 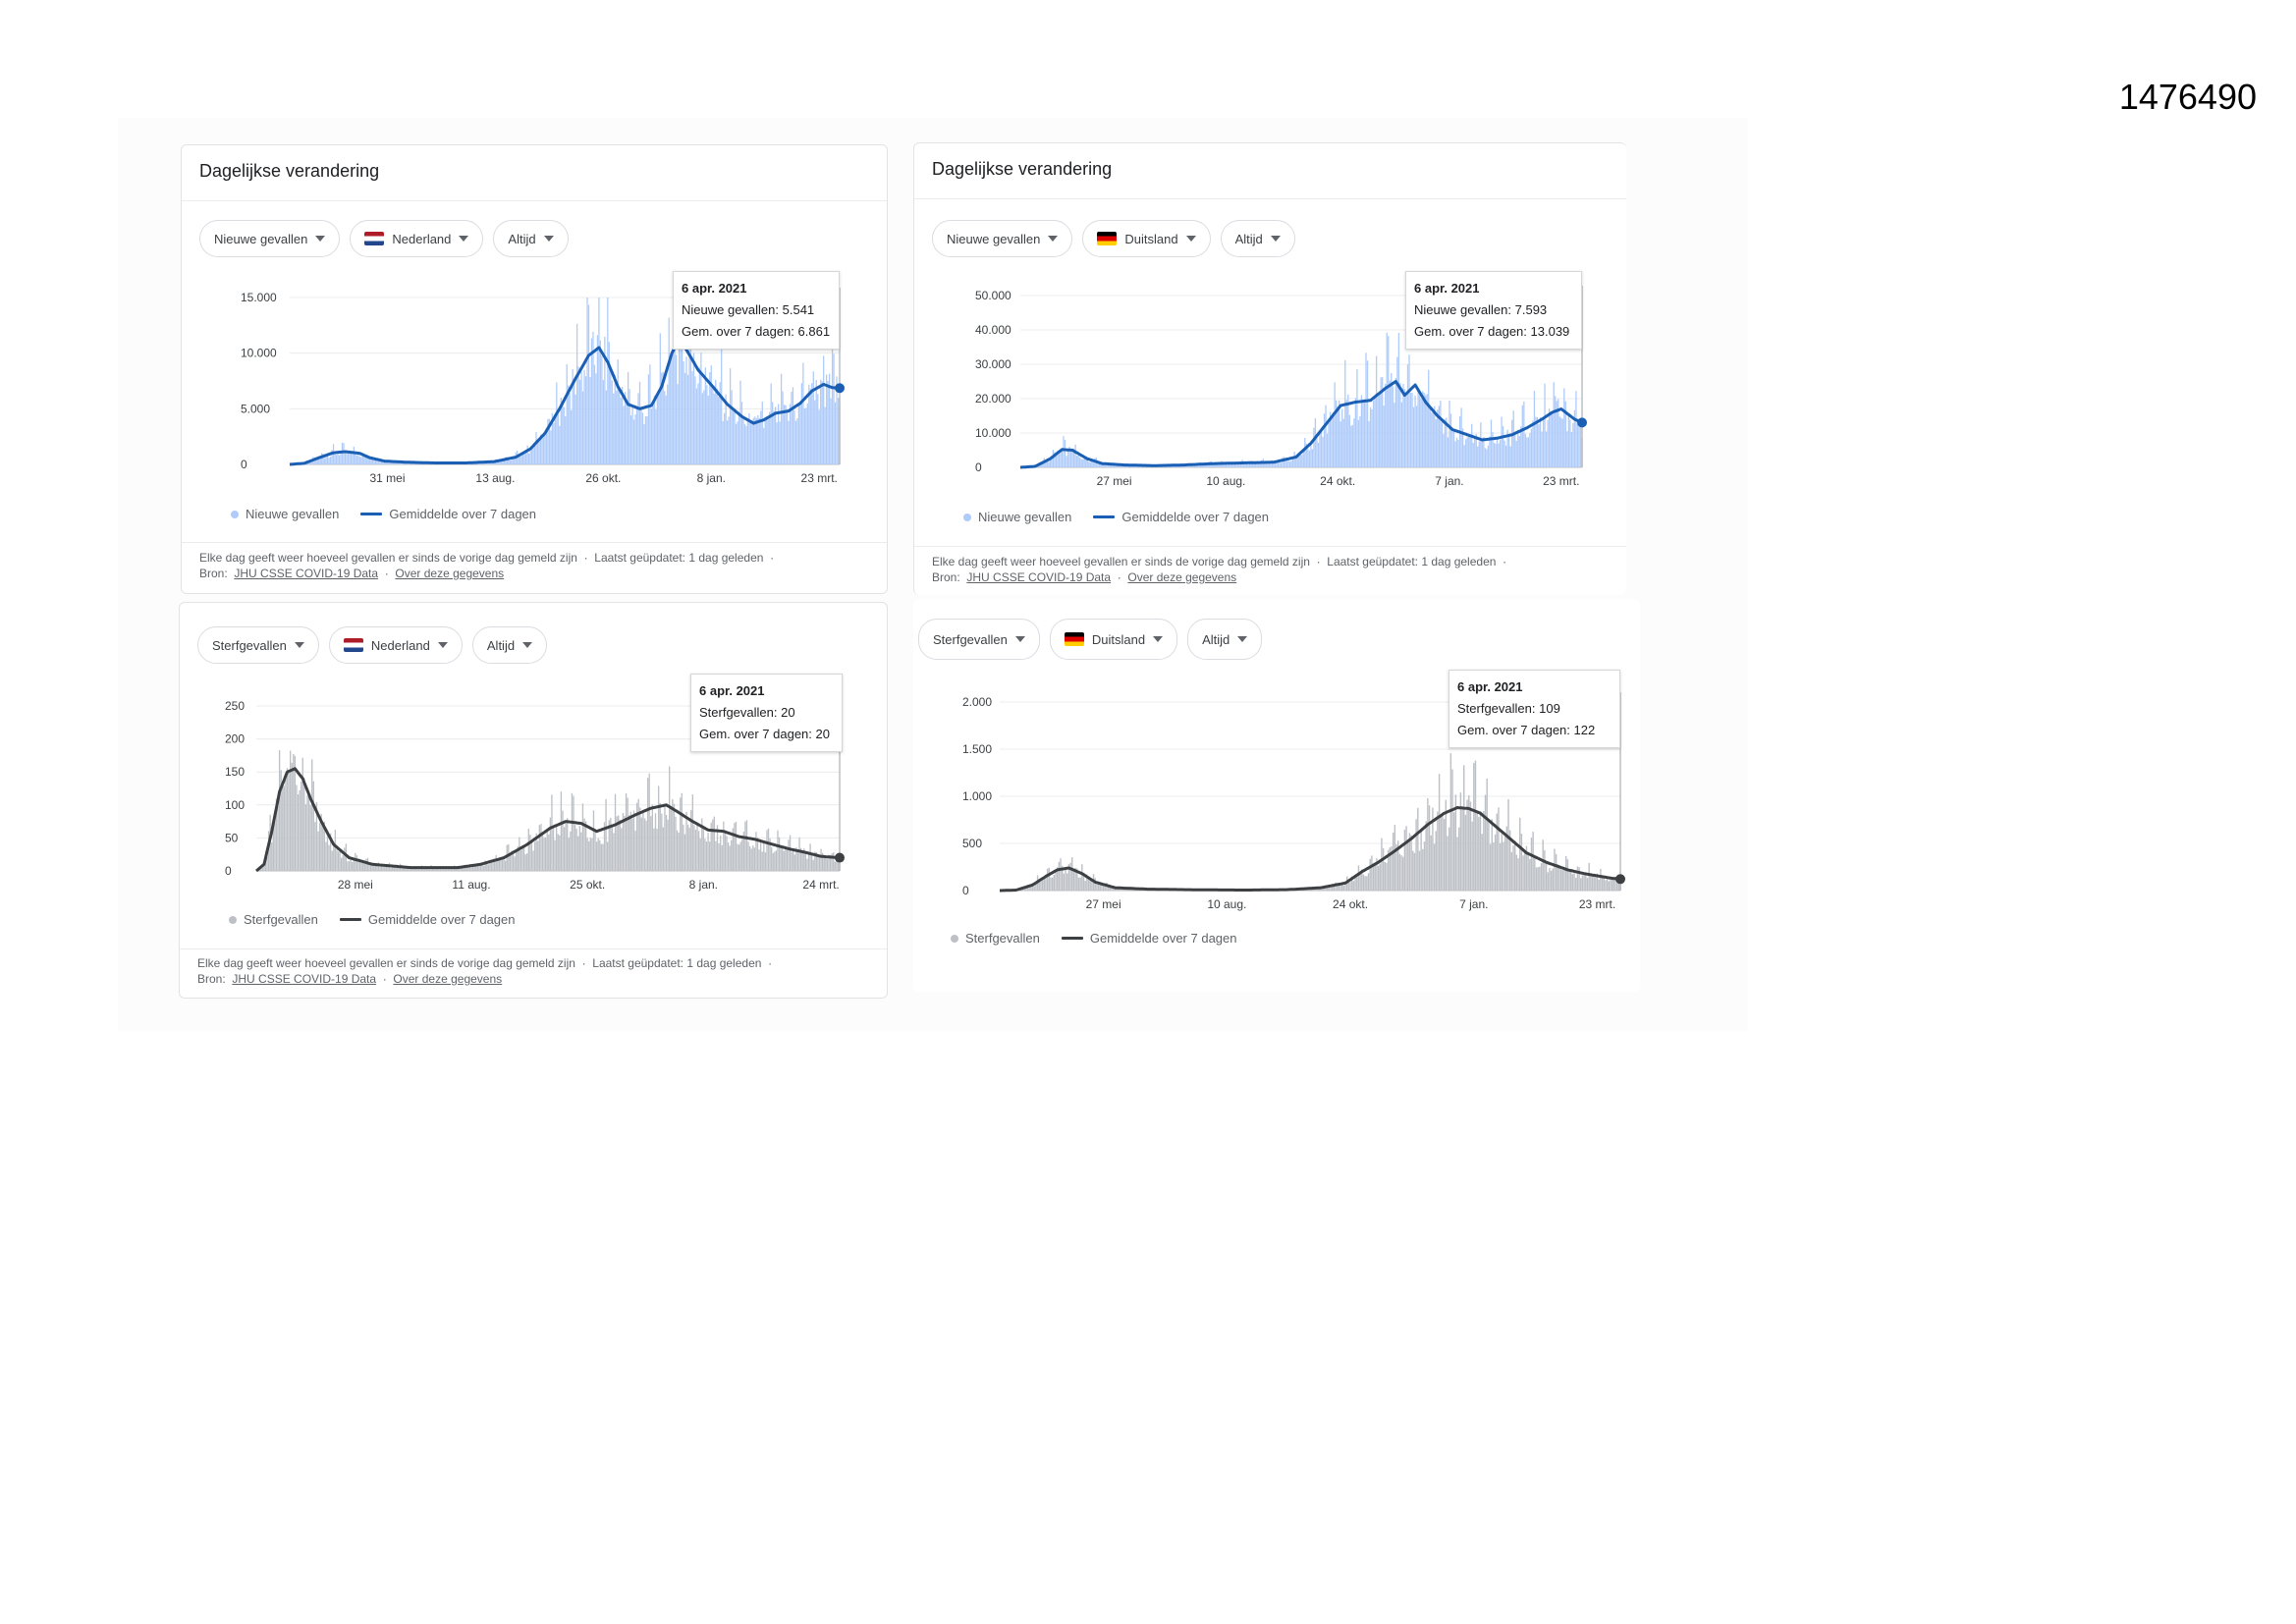 I want to click on y-tick-label: 50, so click(x=232, y=837).